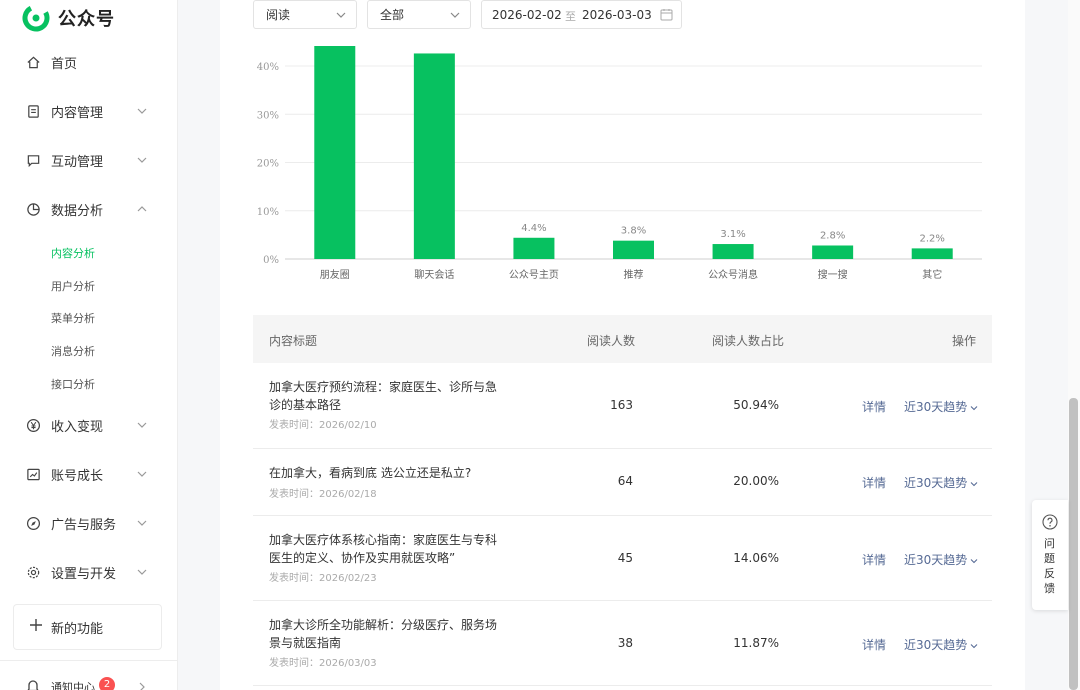 The width and height of the screenshot is (1080, 690). Describe the element at coordinates (570, 16) in the screenshot. I see `date-separator: 至` at that location.